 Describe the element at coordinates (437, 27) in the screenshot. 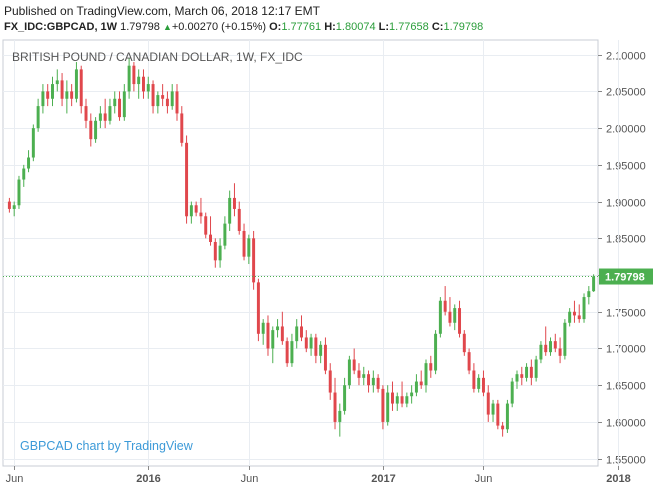

I see `close-label: C:` at that location.